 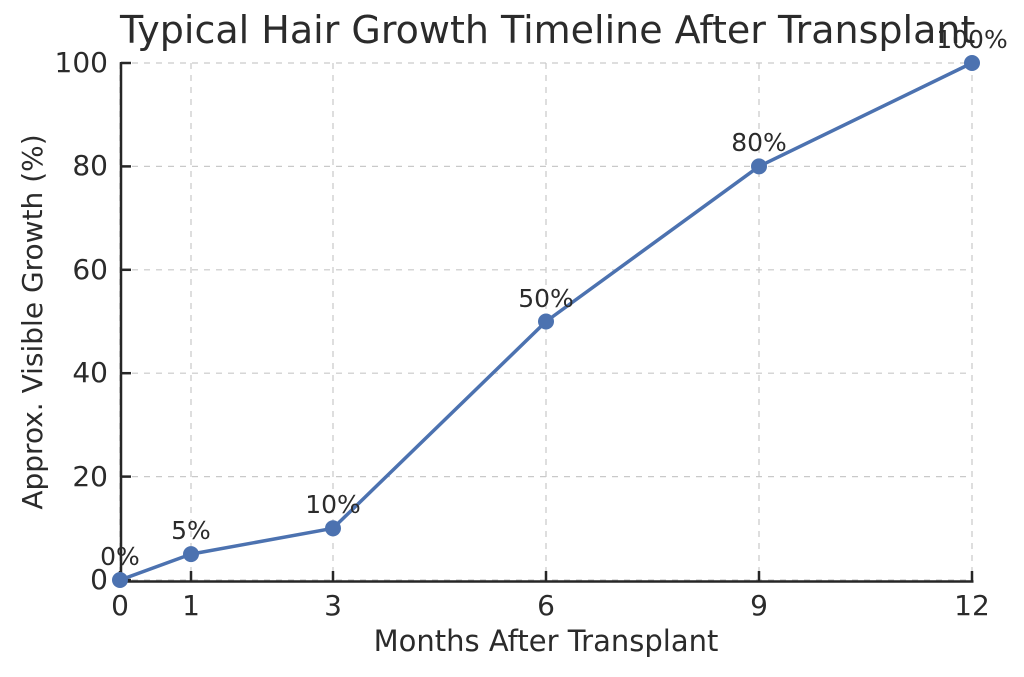 I want to click on y-axis-label: Approx. Visible Growth (%), so click(x=32, y=322).